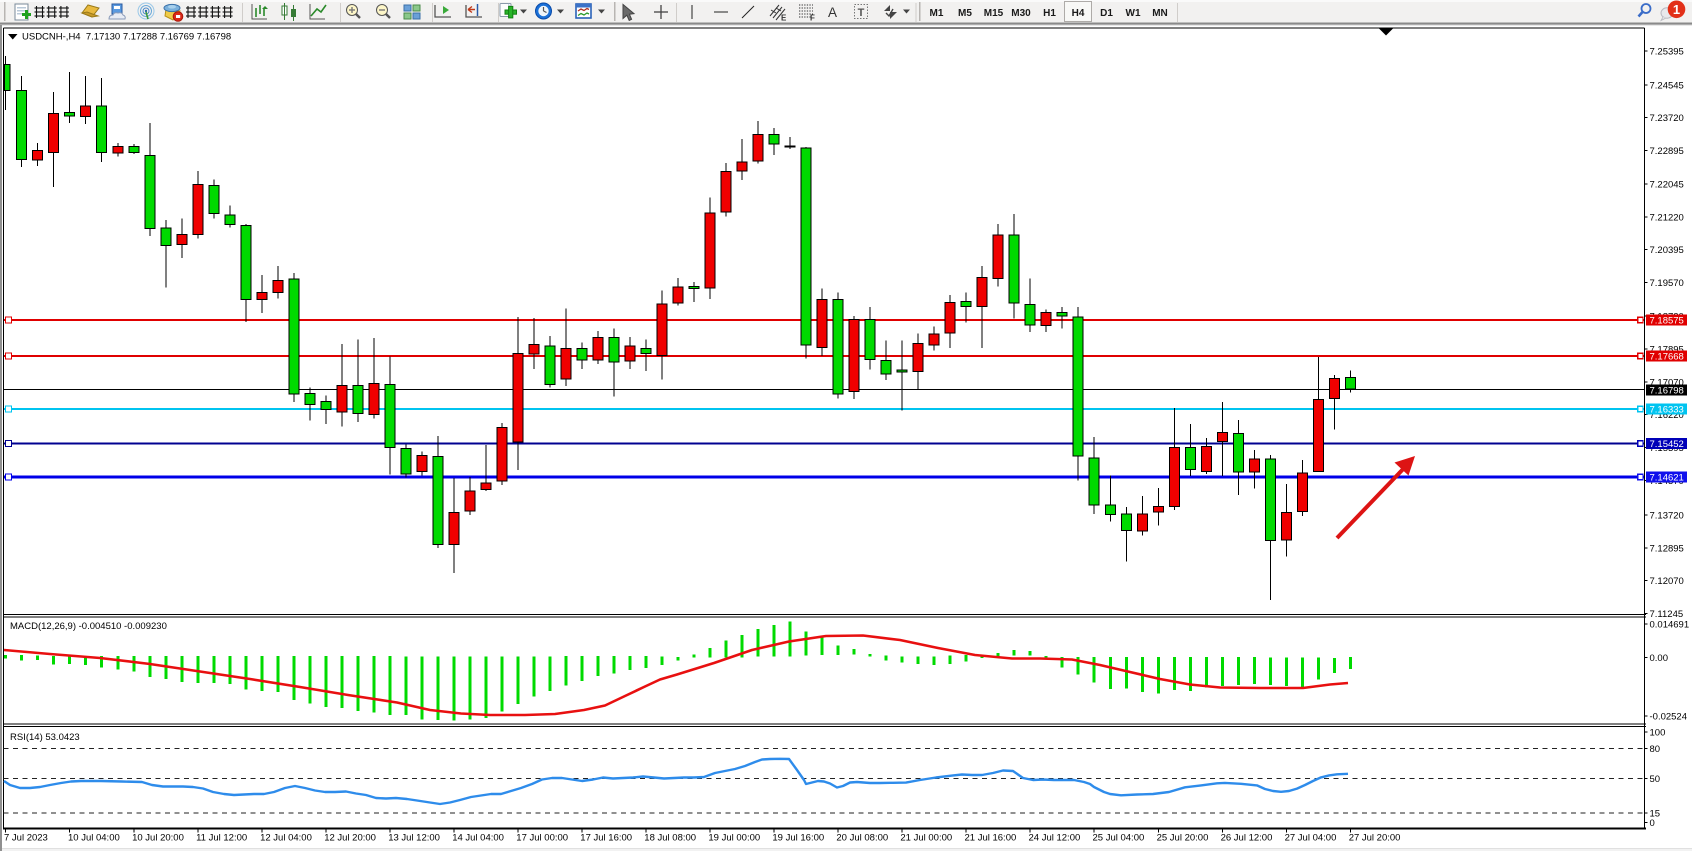  I want to click on svg-text: 27 Jul 04:00, so click(1311, 838).